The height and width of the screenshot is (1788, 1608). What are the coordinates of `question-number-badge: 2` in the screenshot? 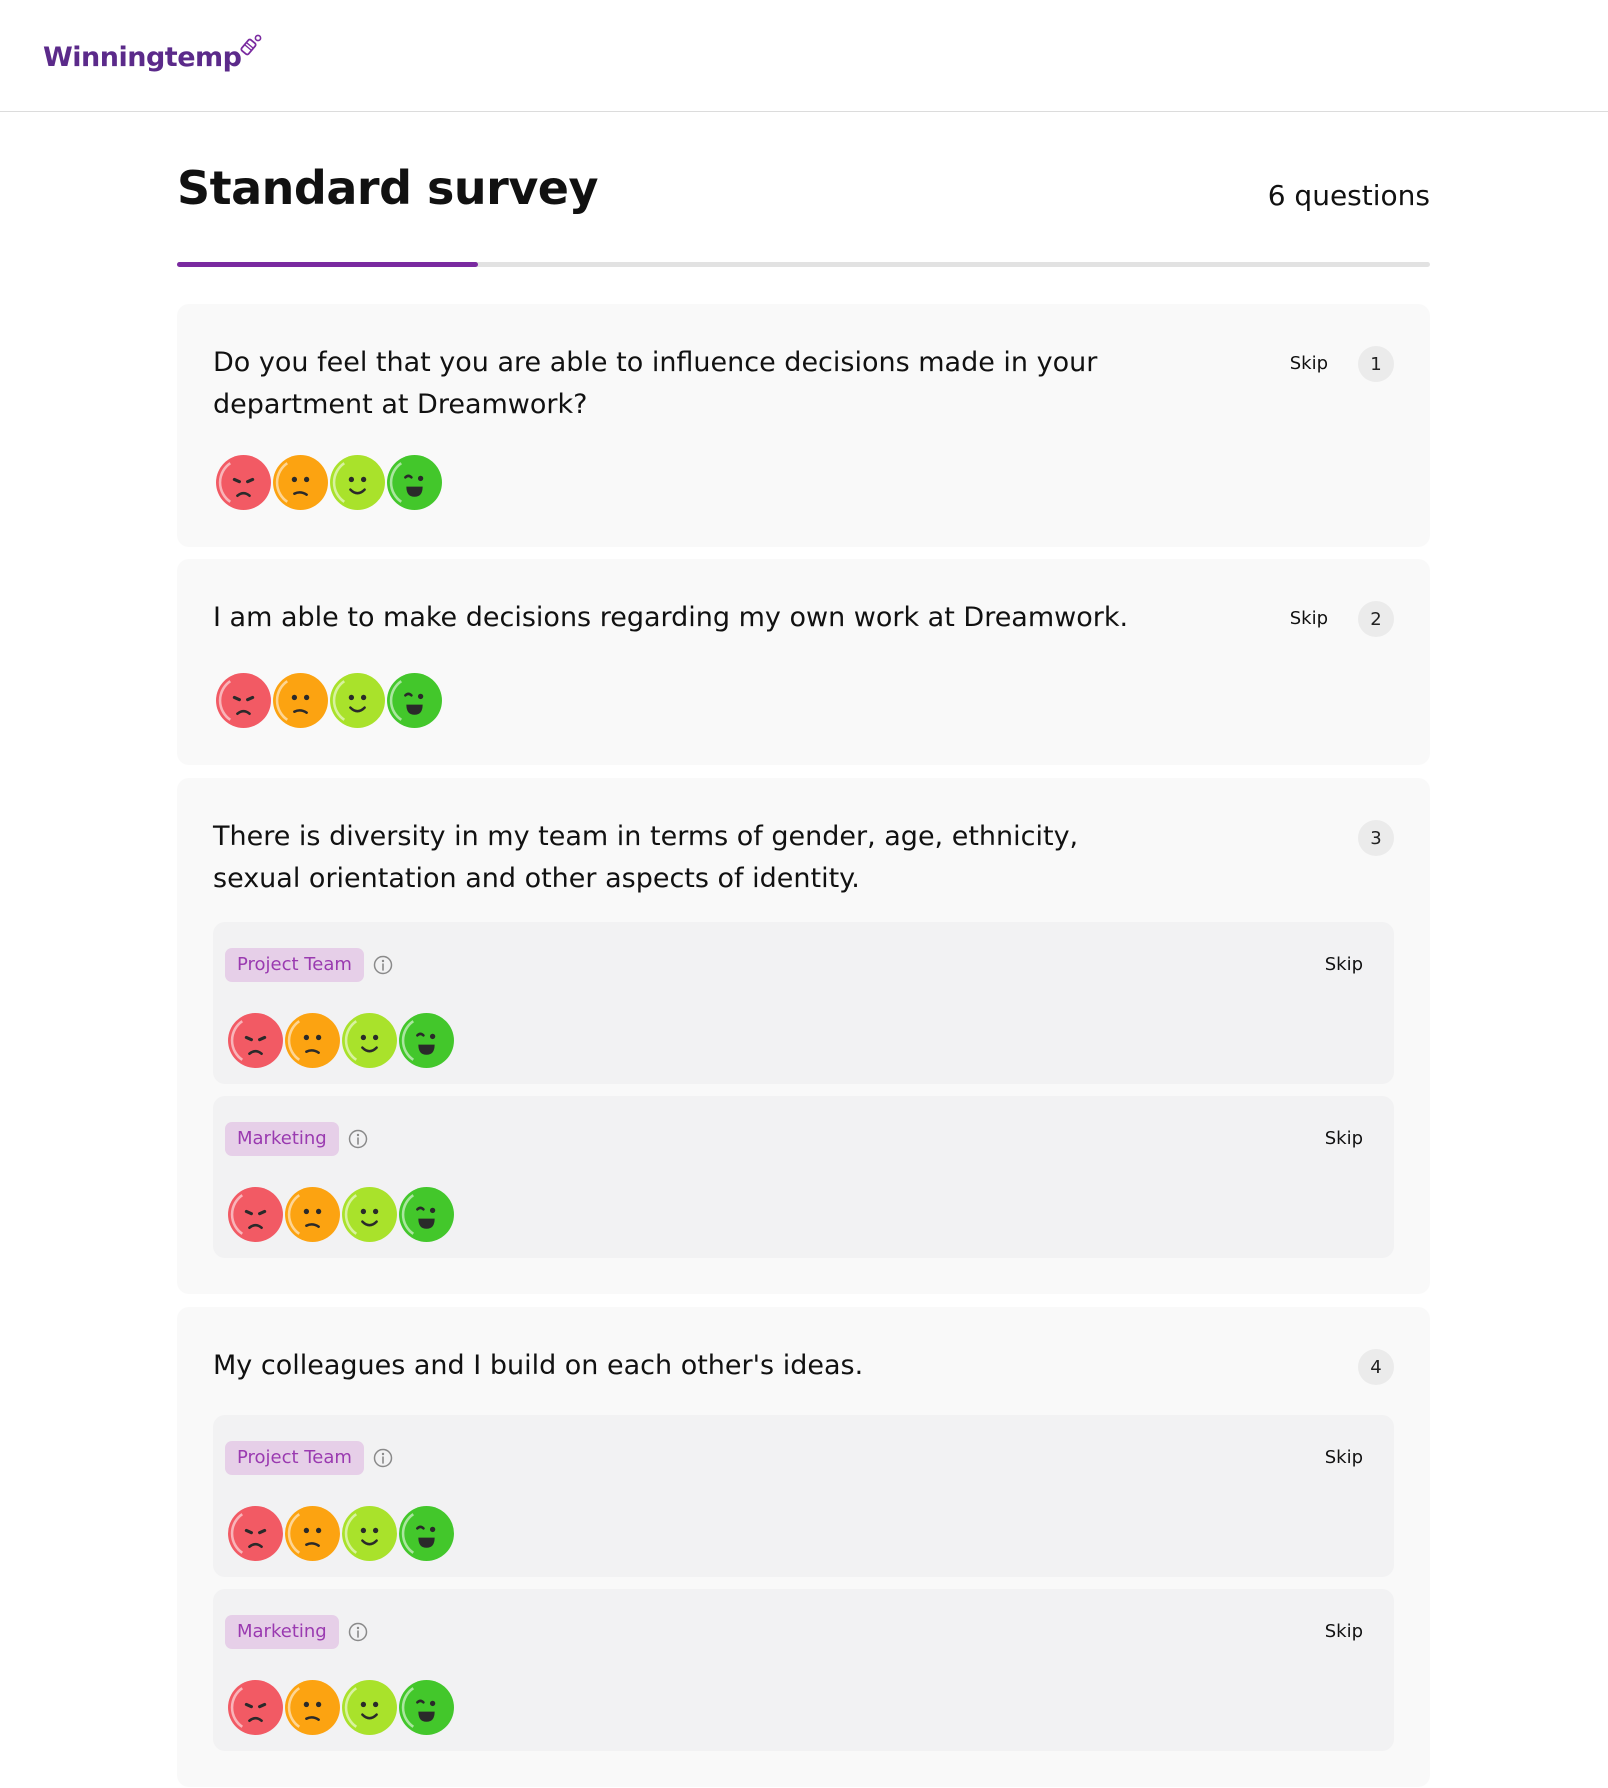 It's located at (1376, 619).